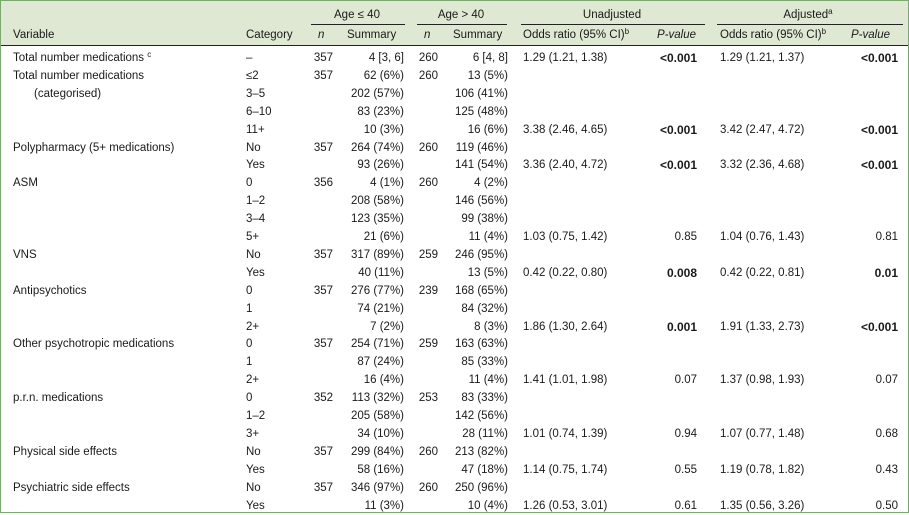 Image resolution: width=909 pixels, height=515 pixels. I want to click on group-adjusted-label: Adjusted, so click(806, 15).